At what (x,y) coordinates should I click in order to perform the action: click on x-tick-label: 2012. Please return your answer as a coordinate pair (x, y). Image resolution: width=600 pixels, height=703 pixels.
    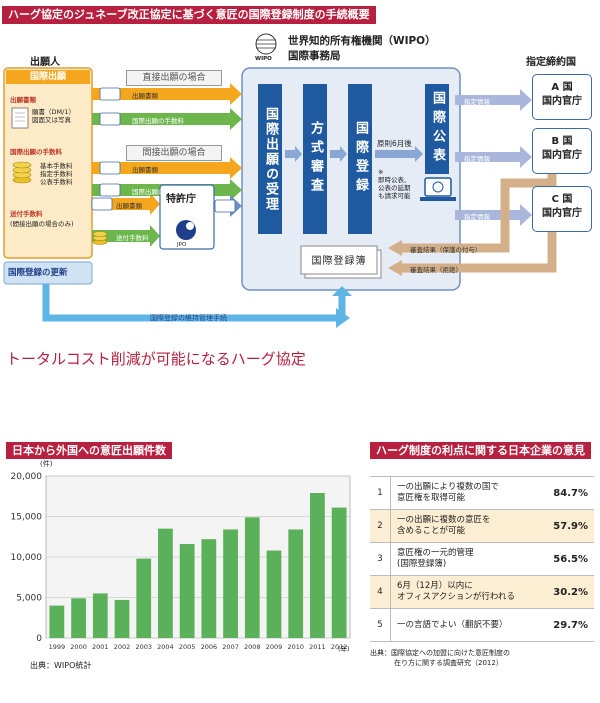
    Looking at the image, I should click on (339, 647).